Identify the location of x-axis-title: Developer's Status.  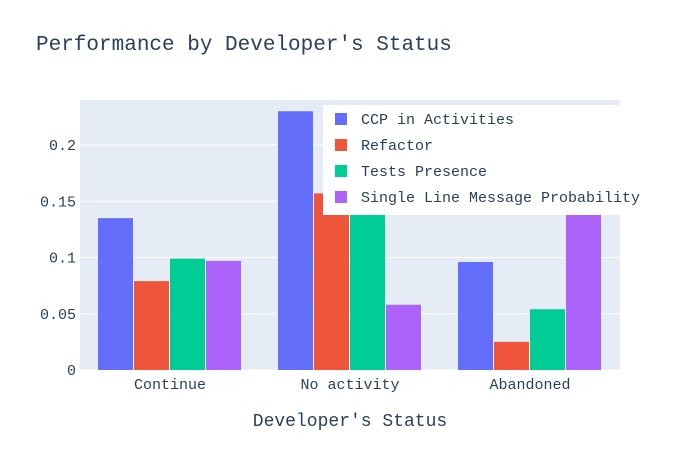
(350, 422).